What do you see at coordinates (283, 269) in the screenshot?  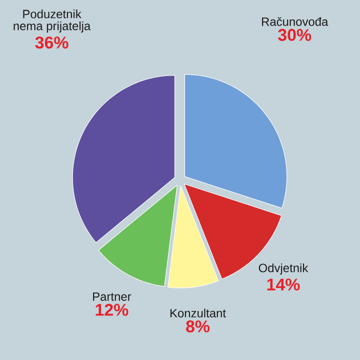 I see `slice-label: Odvjetnik` at bounding box center [283, 269].